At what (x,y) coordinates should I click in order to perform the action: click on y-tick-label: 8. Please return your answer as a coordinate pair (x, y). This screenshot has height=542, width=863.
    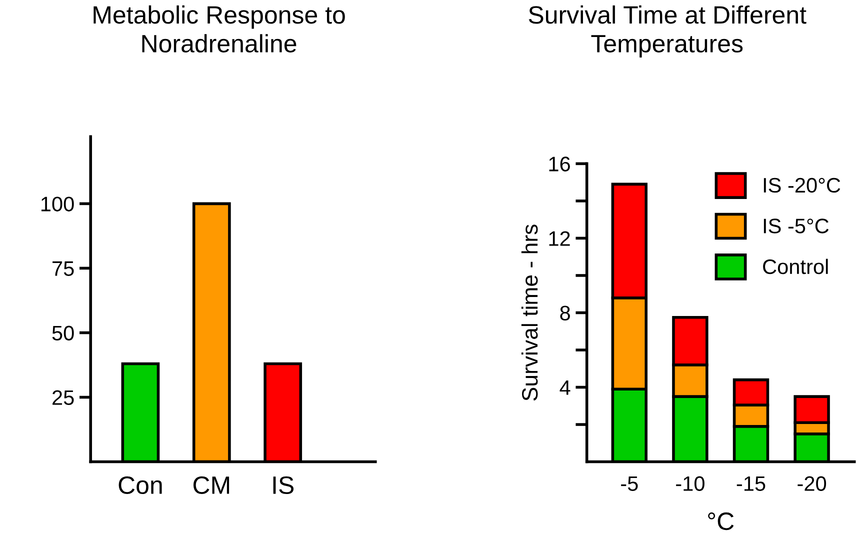
    Looking at the image, I should click on (565, 313).